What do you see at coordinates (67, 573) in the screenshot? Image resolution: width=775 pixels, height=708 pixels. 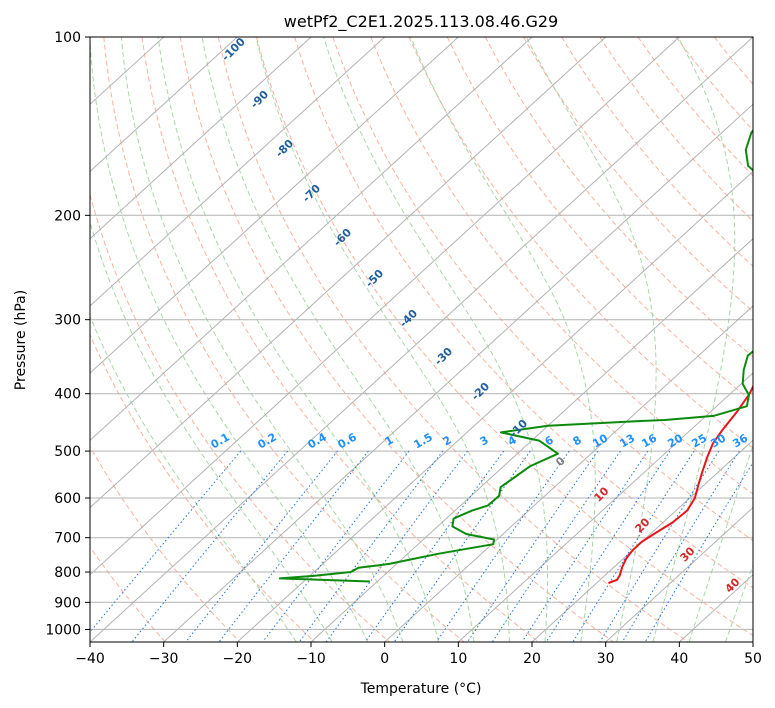 I see `y-tick-label: 800` at bounding box center [67, 573].